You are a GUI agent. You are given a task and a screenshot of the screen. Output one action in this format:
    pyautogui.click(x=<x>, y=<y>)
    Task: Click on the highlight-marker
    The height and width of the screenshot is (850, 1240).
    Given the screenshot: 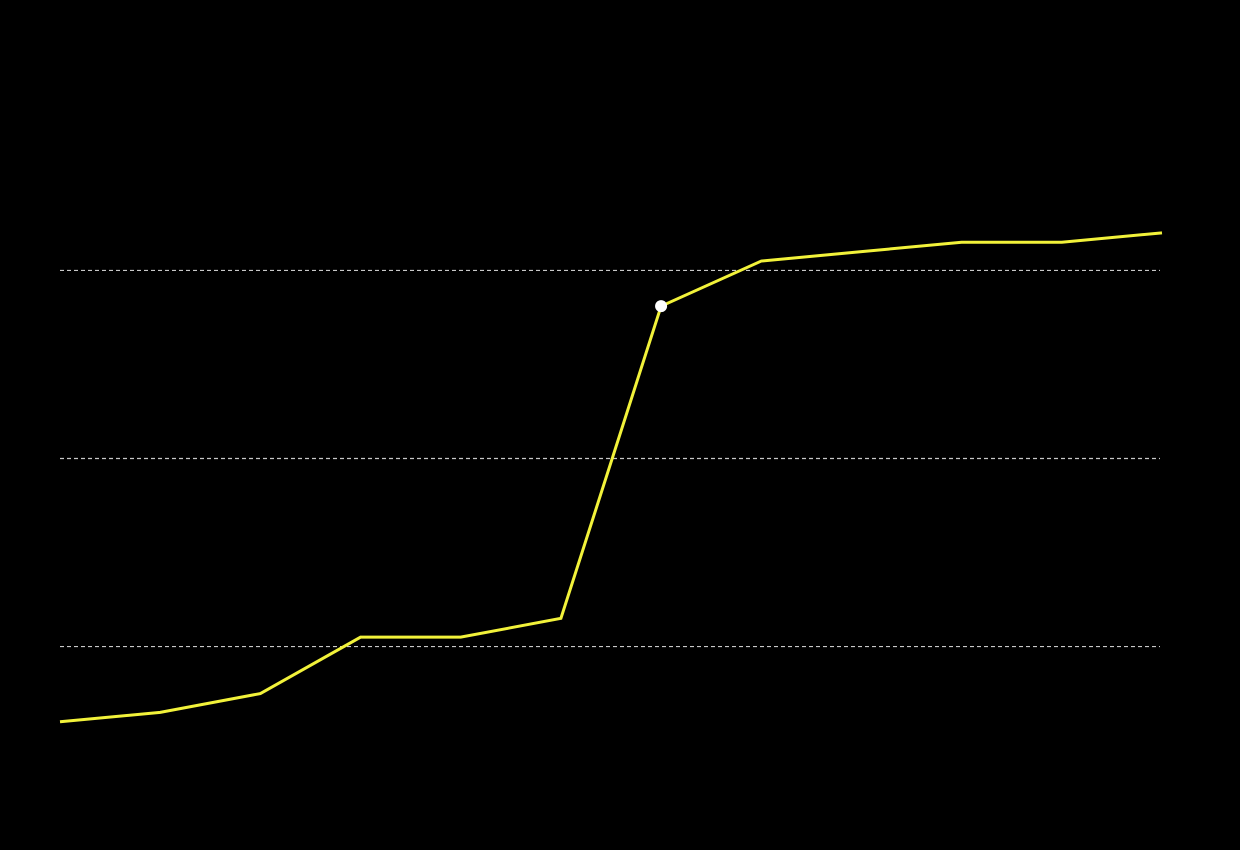 What is the action you would take?
    pyautogui.click(x=661, y=306)
    